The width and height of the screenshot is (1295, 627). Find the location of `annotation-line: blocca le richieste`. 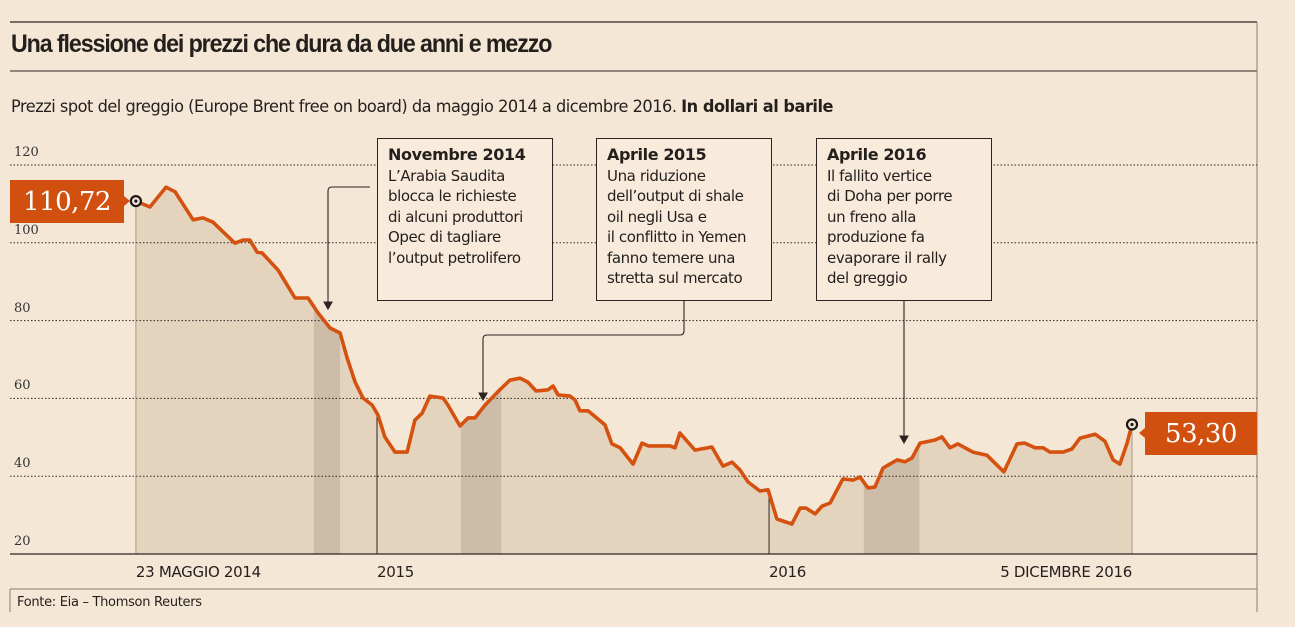

annotation-line: blocca le richieste is located at coordinates (452, 196).